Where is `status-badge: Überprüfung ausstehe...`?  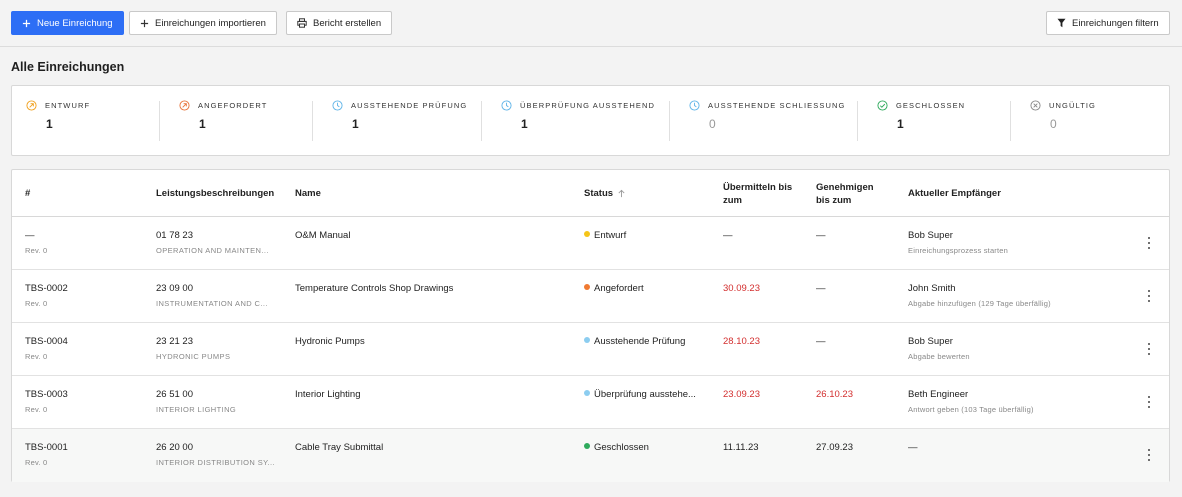 status-badge: Überprüfung ausstehe... is located at coordinates (640, 394).